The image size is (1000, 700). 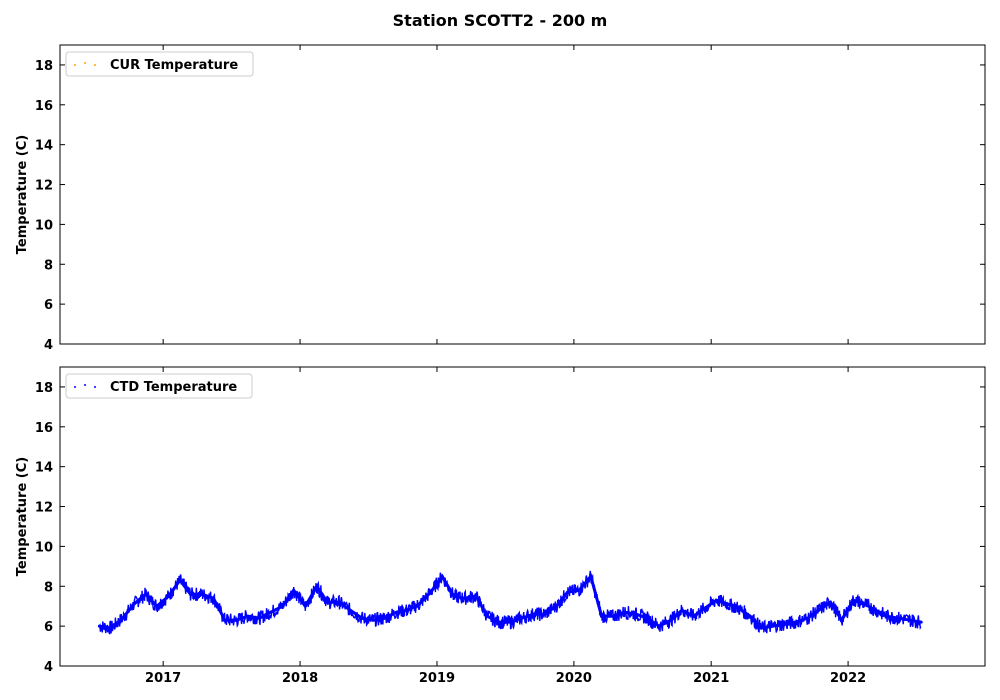 What do you see at coordinates (300, 678) in the screenshot?
I see `x-tick-label: 2018` at bounding box center [300, 678].